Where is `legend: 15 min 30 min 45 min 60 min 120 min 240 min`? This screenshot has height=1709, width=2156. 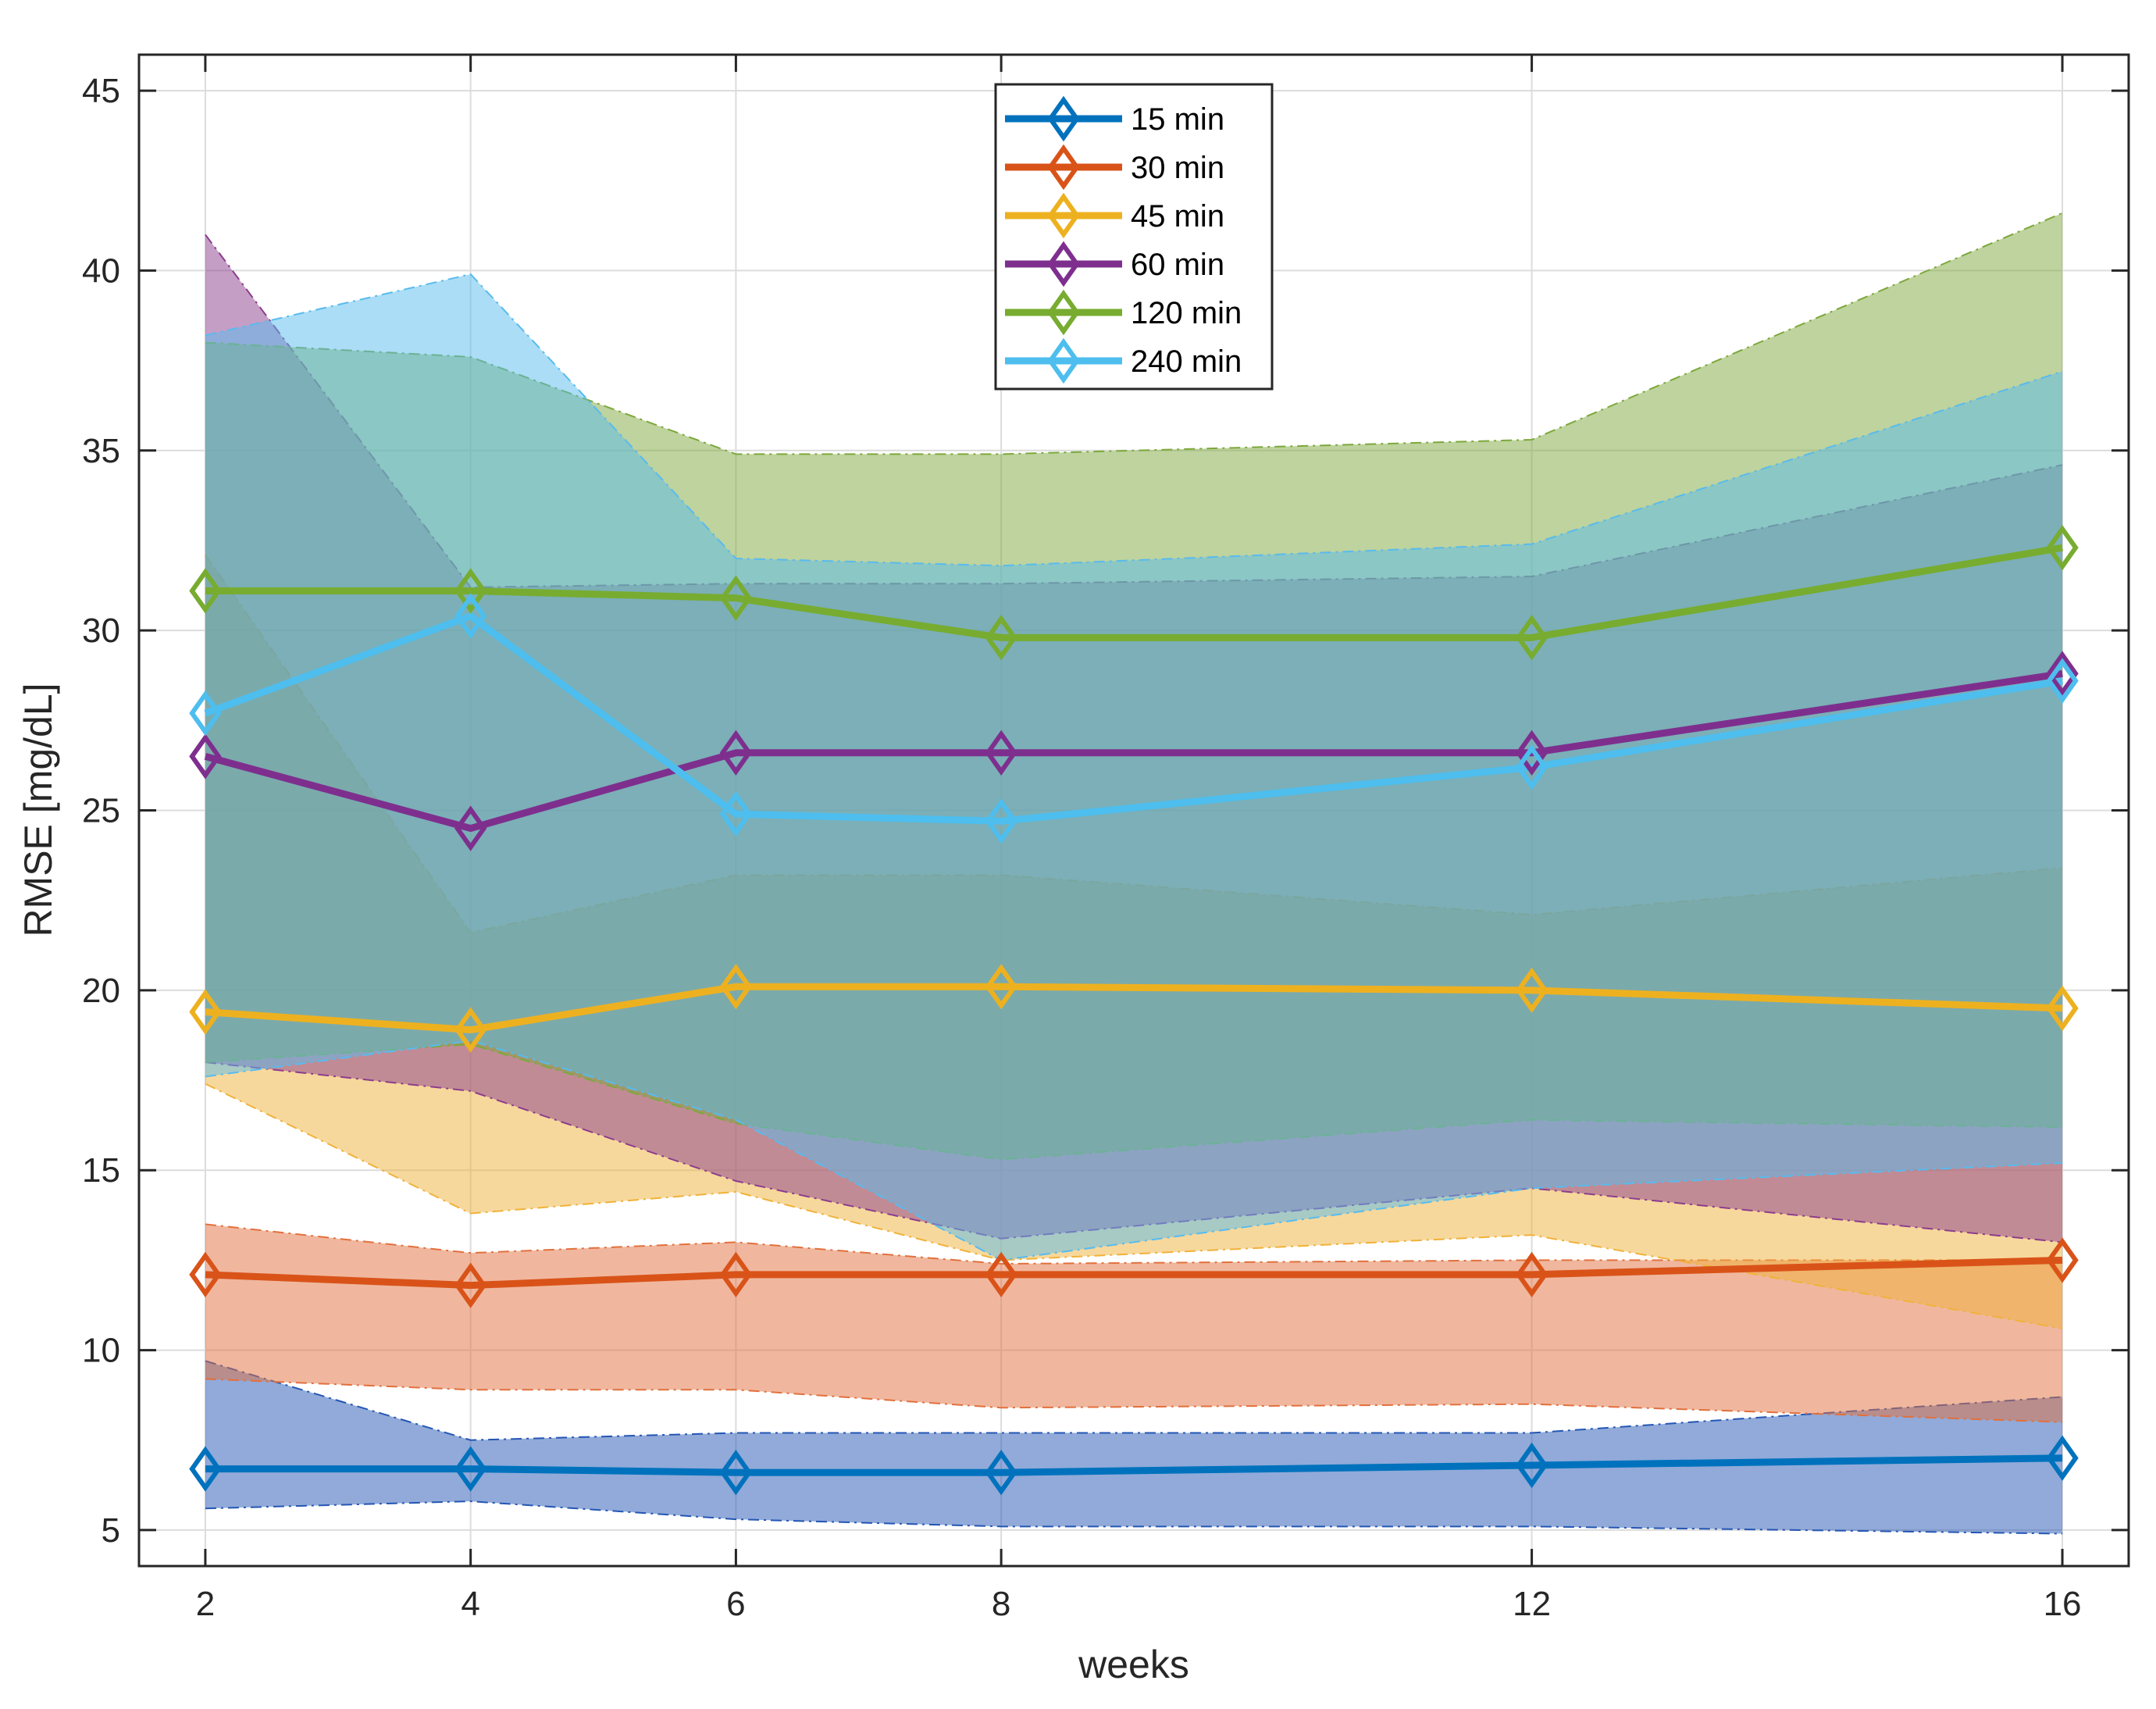 legend: 15 min 30 min 45 min 60 min 120 min 240 min is located at coordinates (1134, 237).